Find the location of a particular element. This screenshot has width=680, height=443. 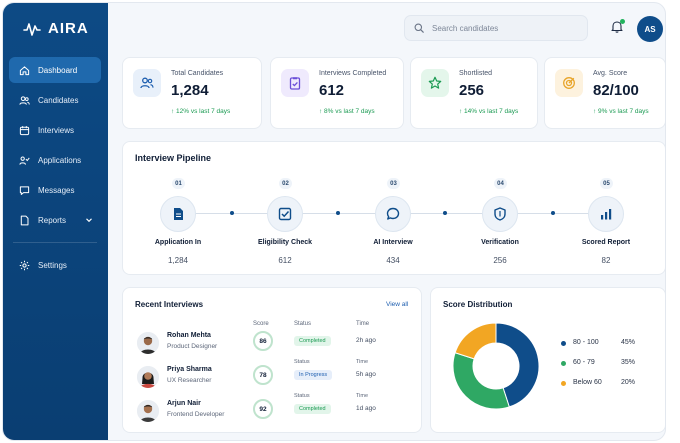

stat-card-shortlisted: Shortlisted 256 ↑ 14% vs last 7 days is located at coordinates (474, 93).